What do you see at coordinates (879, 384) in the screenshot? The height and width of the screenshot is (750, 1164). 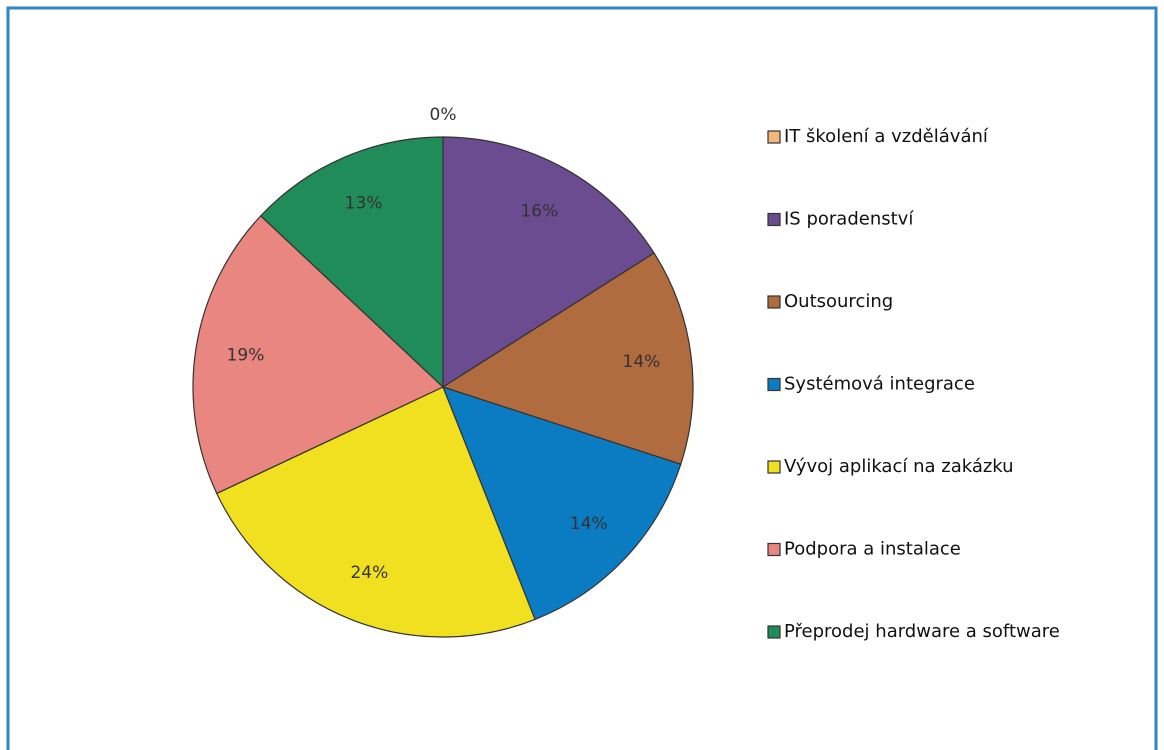 I see `legend-label: Systémová integrace` at bounding box center [879, 384].